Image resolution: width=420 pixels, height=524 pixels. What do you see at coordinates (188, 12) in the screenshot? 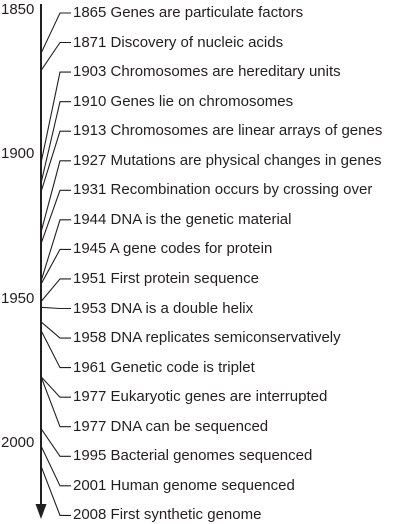
I see `event-label: 1865 Genes are particulate factors` at bounding box center [188, 12].